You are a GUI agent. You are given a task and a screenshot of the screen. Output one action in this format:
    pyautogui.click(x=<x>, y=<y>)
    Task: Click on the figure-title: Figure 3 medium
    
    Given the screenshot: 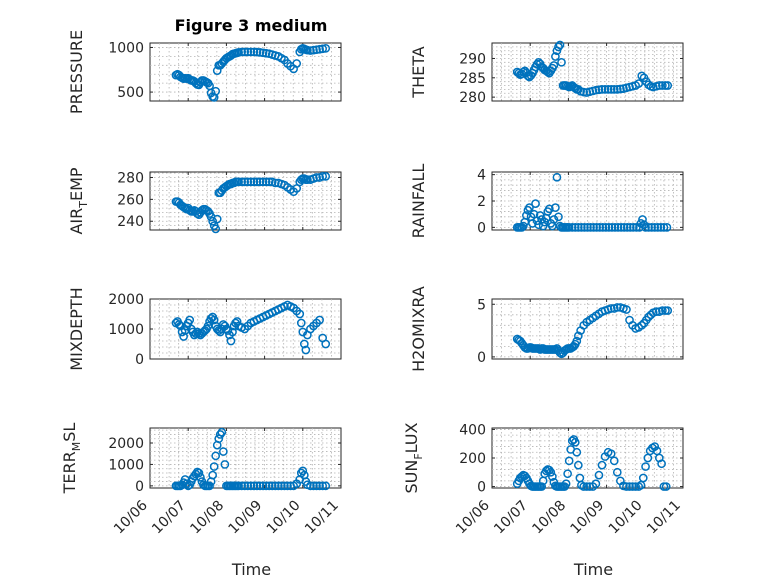 What is the action you would take?
    pyautogui.click(x=251, y=25)
    